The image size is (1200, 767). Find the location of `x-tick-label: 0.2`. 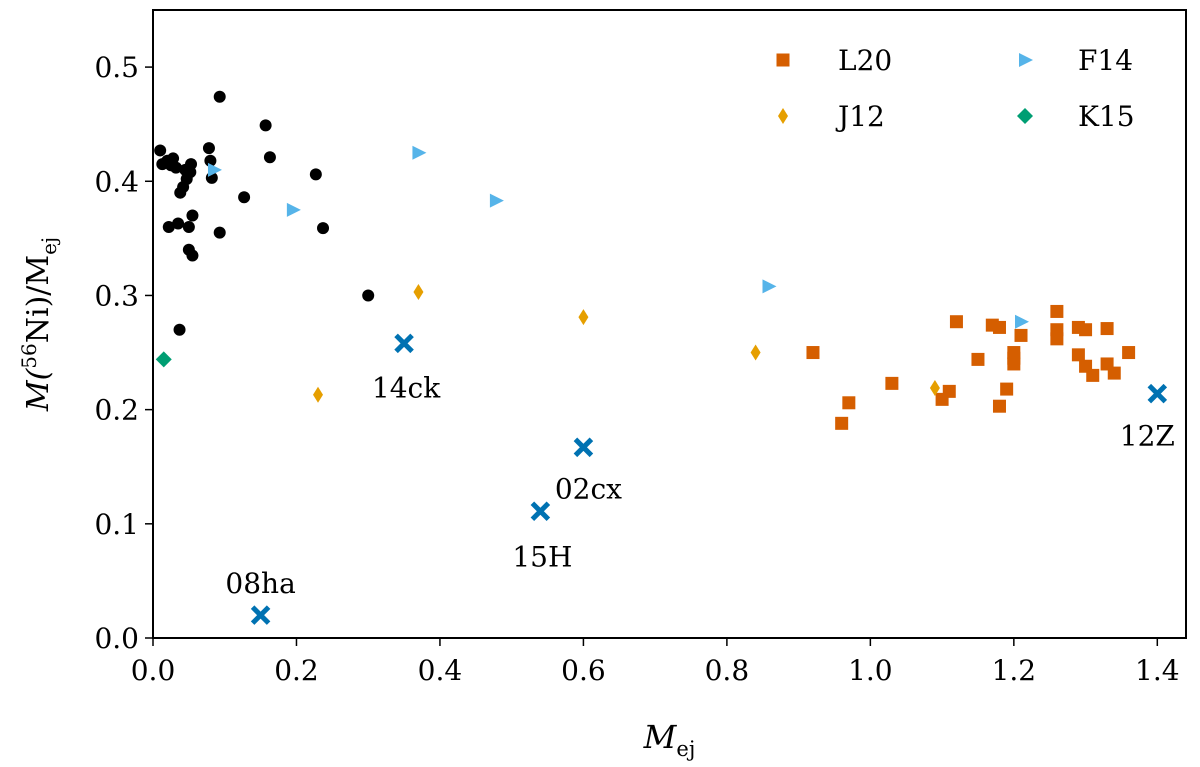

x-tick-label: 0.2 is located at coordinates (296, 670).